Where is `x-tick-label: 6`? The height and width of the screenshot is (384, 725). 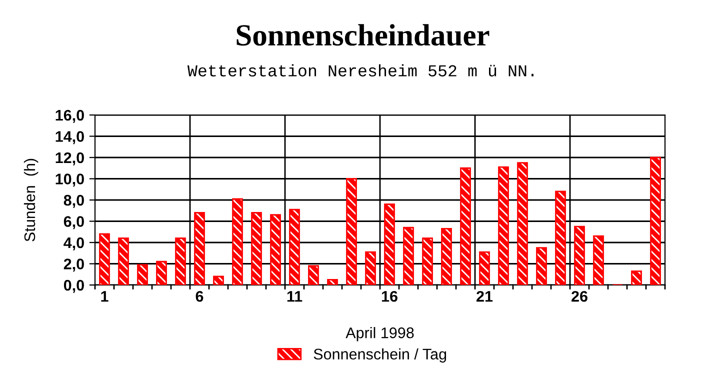
x-tick-label: 6 is located at coordinates (200, 296).